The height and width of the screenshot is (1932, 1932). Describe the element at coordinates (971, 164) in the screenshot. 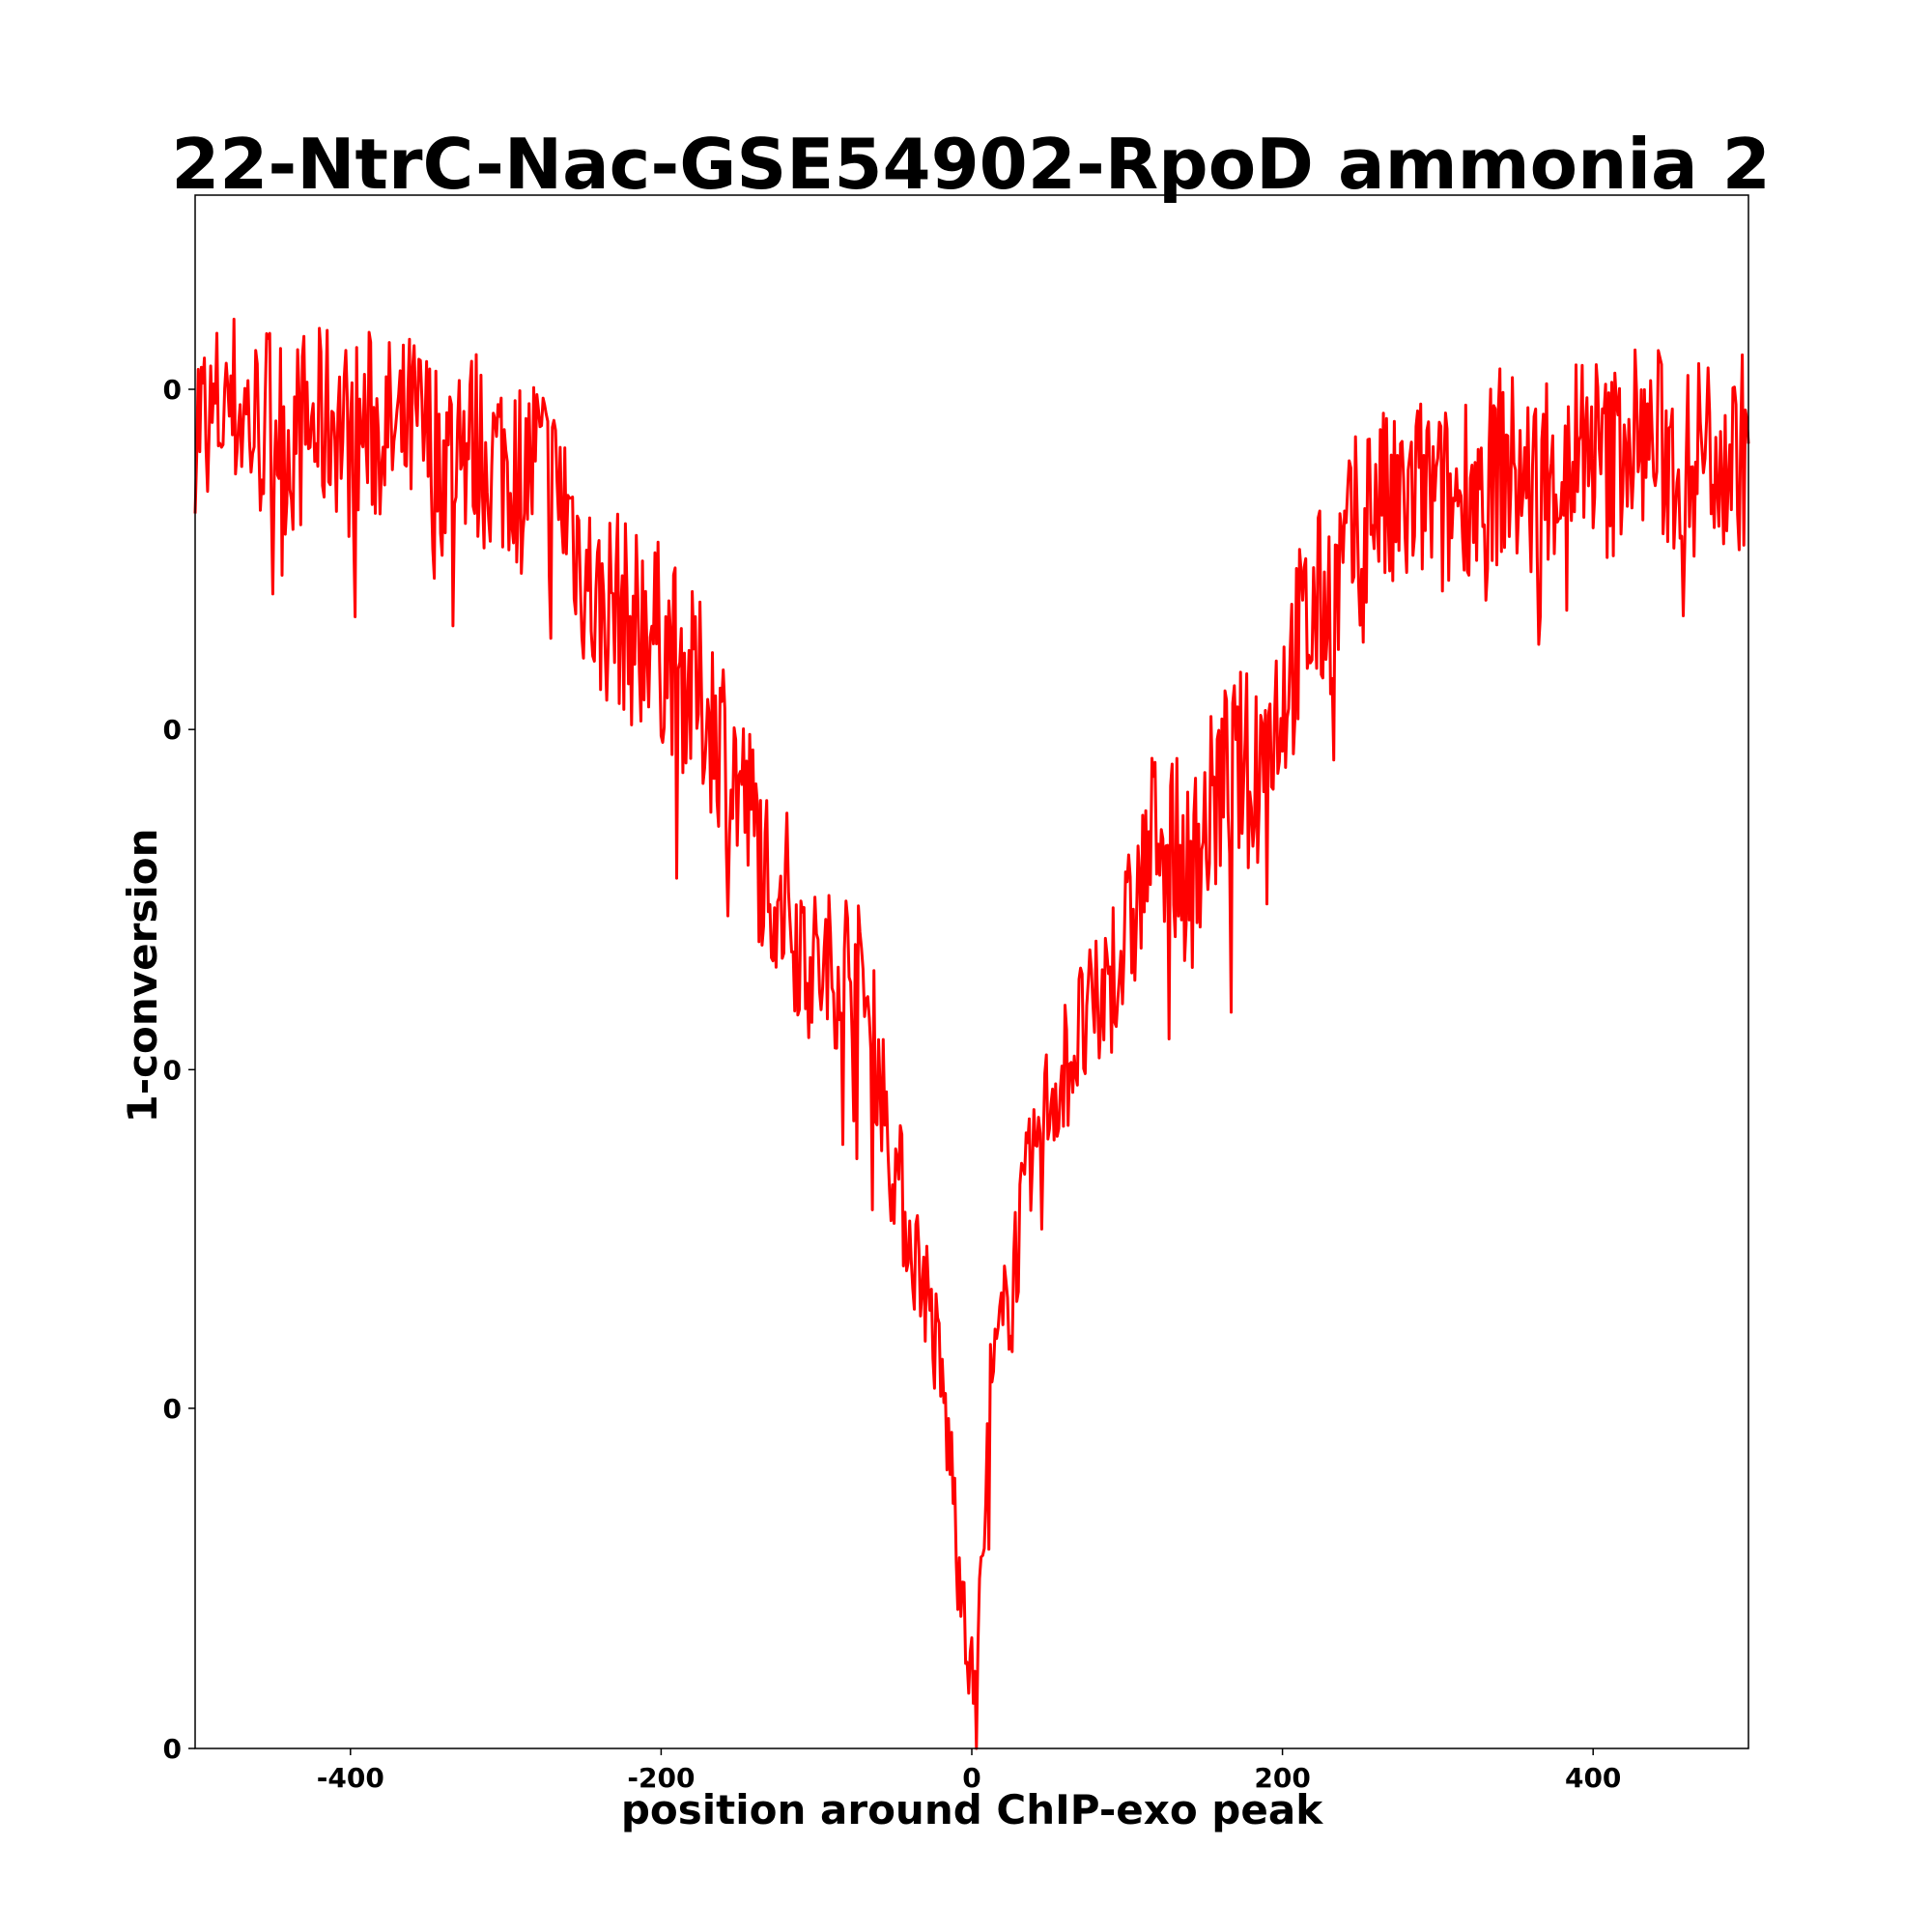

I see `chart-title: 22-NtrC-Nac-GSE54902-RpoD ammonia 2` at that location.